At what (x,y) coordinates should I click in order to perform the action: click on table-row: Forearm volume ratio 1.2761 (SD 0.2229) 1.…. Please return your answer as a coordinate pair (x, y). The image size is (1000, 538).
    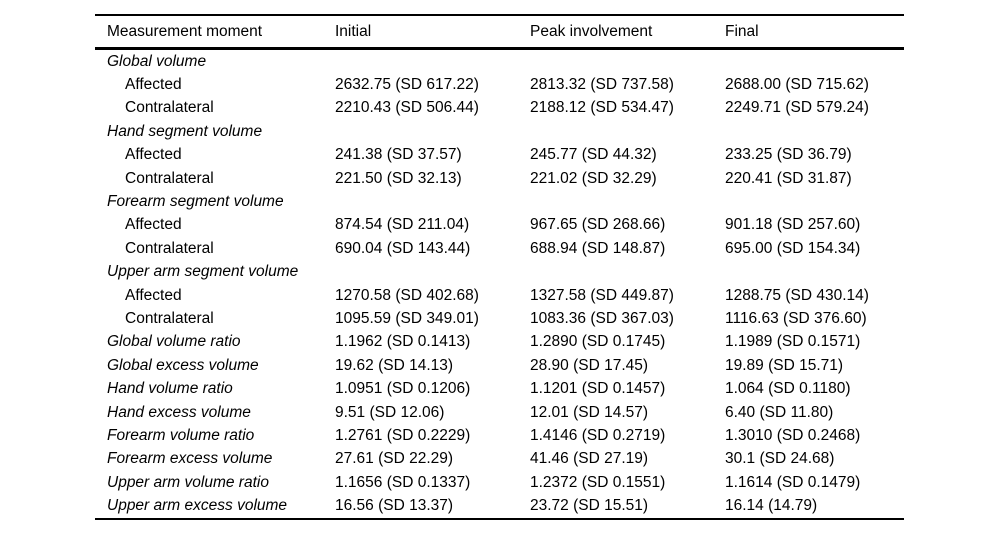
    Looking at the image, I should click on (499, 435).